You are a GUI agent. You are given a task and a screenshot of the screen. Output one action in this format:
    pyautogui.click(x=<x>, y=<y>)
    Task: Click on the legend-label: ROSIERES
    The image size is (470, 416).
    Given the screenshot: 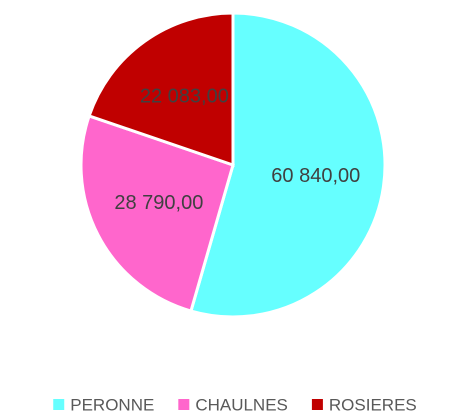 What is the action you would take?
    pyautogui.click(x=373, y=404)
    